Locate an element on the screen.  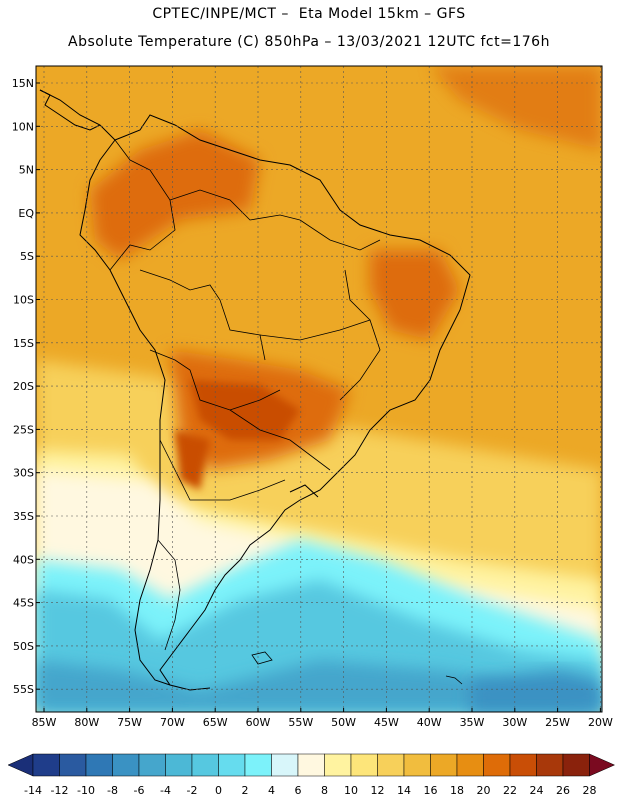
lon-label: 35W is located at coordinates (472, 722).